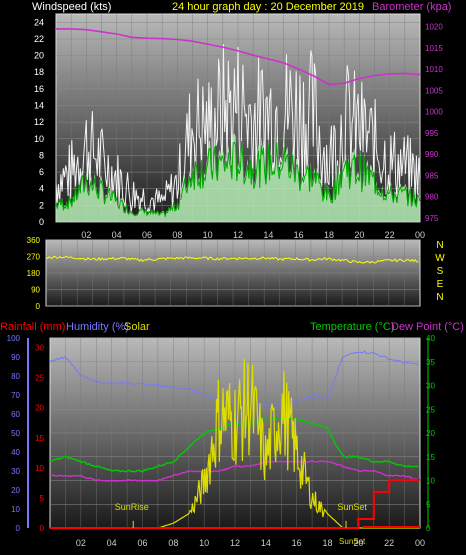  What do you see at coordinates (434, 90) in the screenshot?
I see `barometer-tick-label: 1005` at bounding box center [434, 90].